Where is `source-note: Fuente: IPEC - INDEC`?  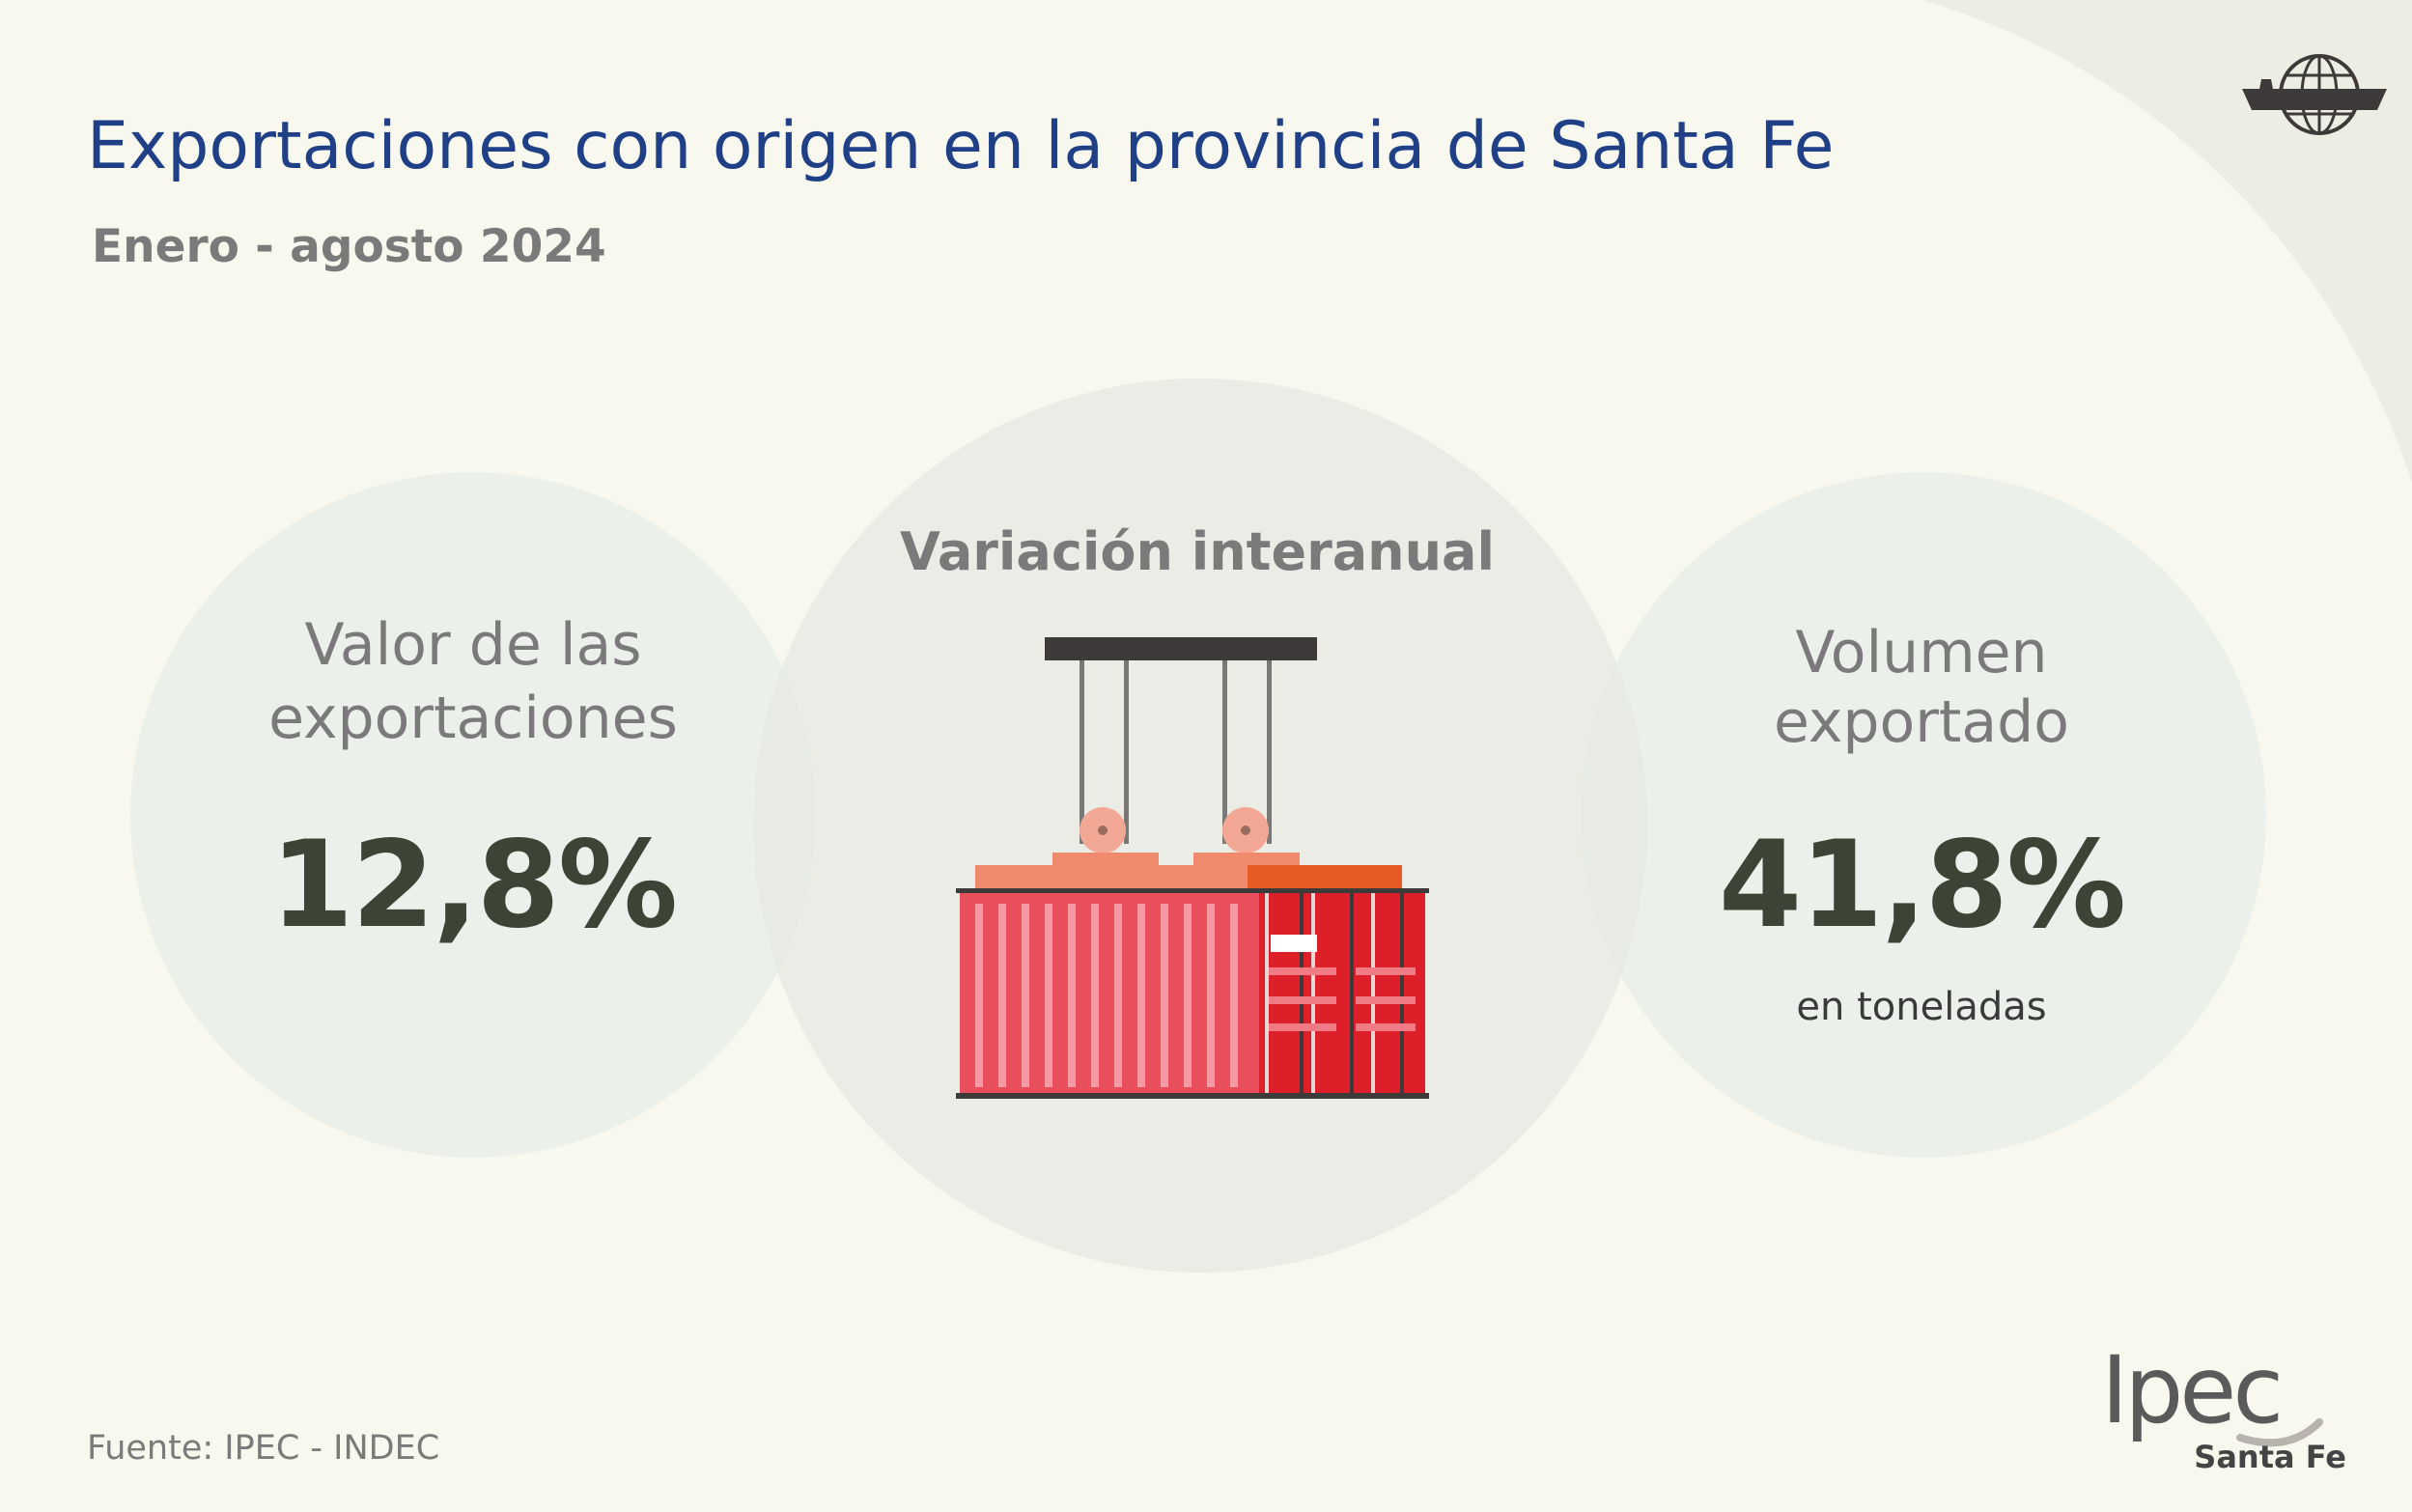 source-note: Fuente: IPEC - INDEC is located at coordinates (263, 1448).